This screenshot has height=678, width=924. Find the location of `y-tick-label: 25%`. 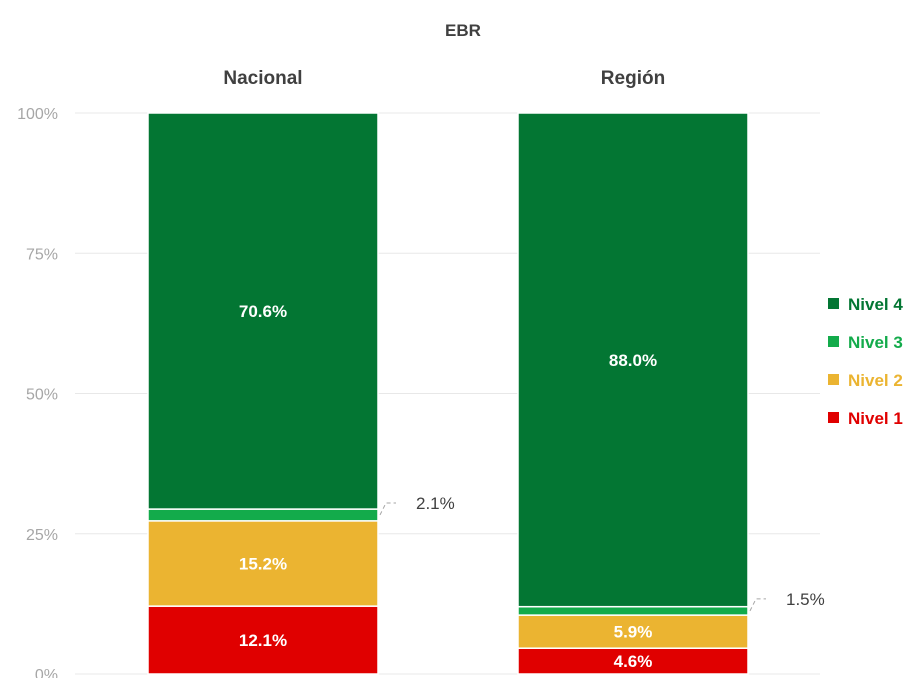

y-tick-label: 25% is located at coordinates (42, 535).